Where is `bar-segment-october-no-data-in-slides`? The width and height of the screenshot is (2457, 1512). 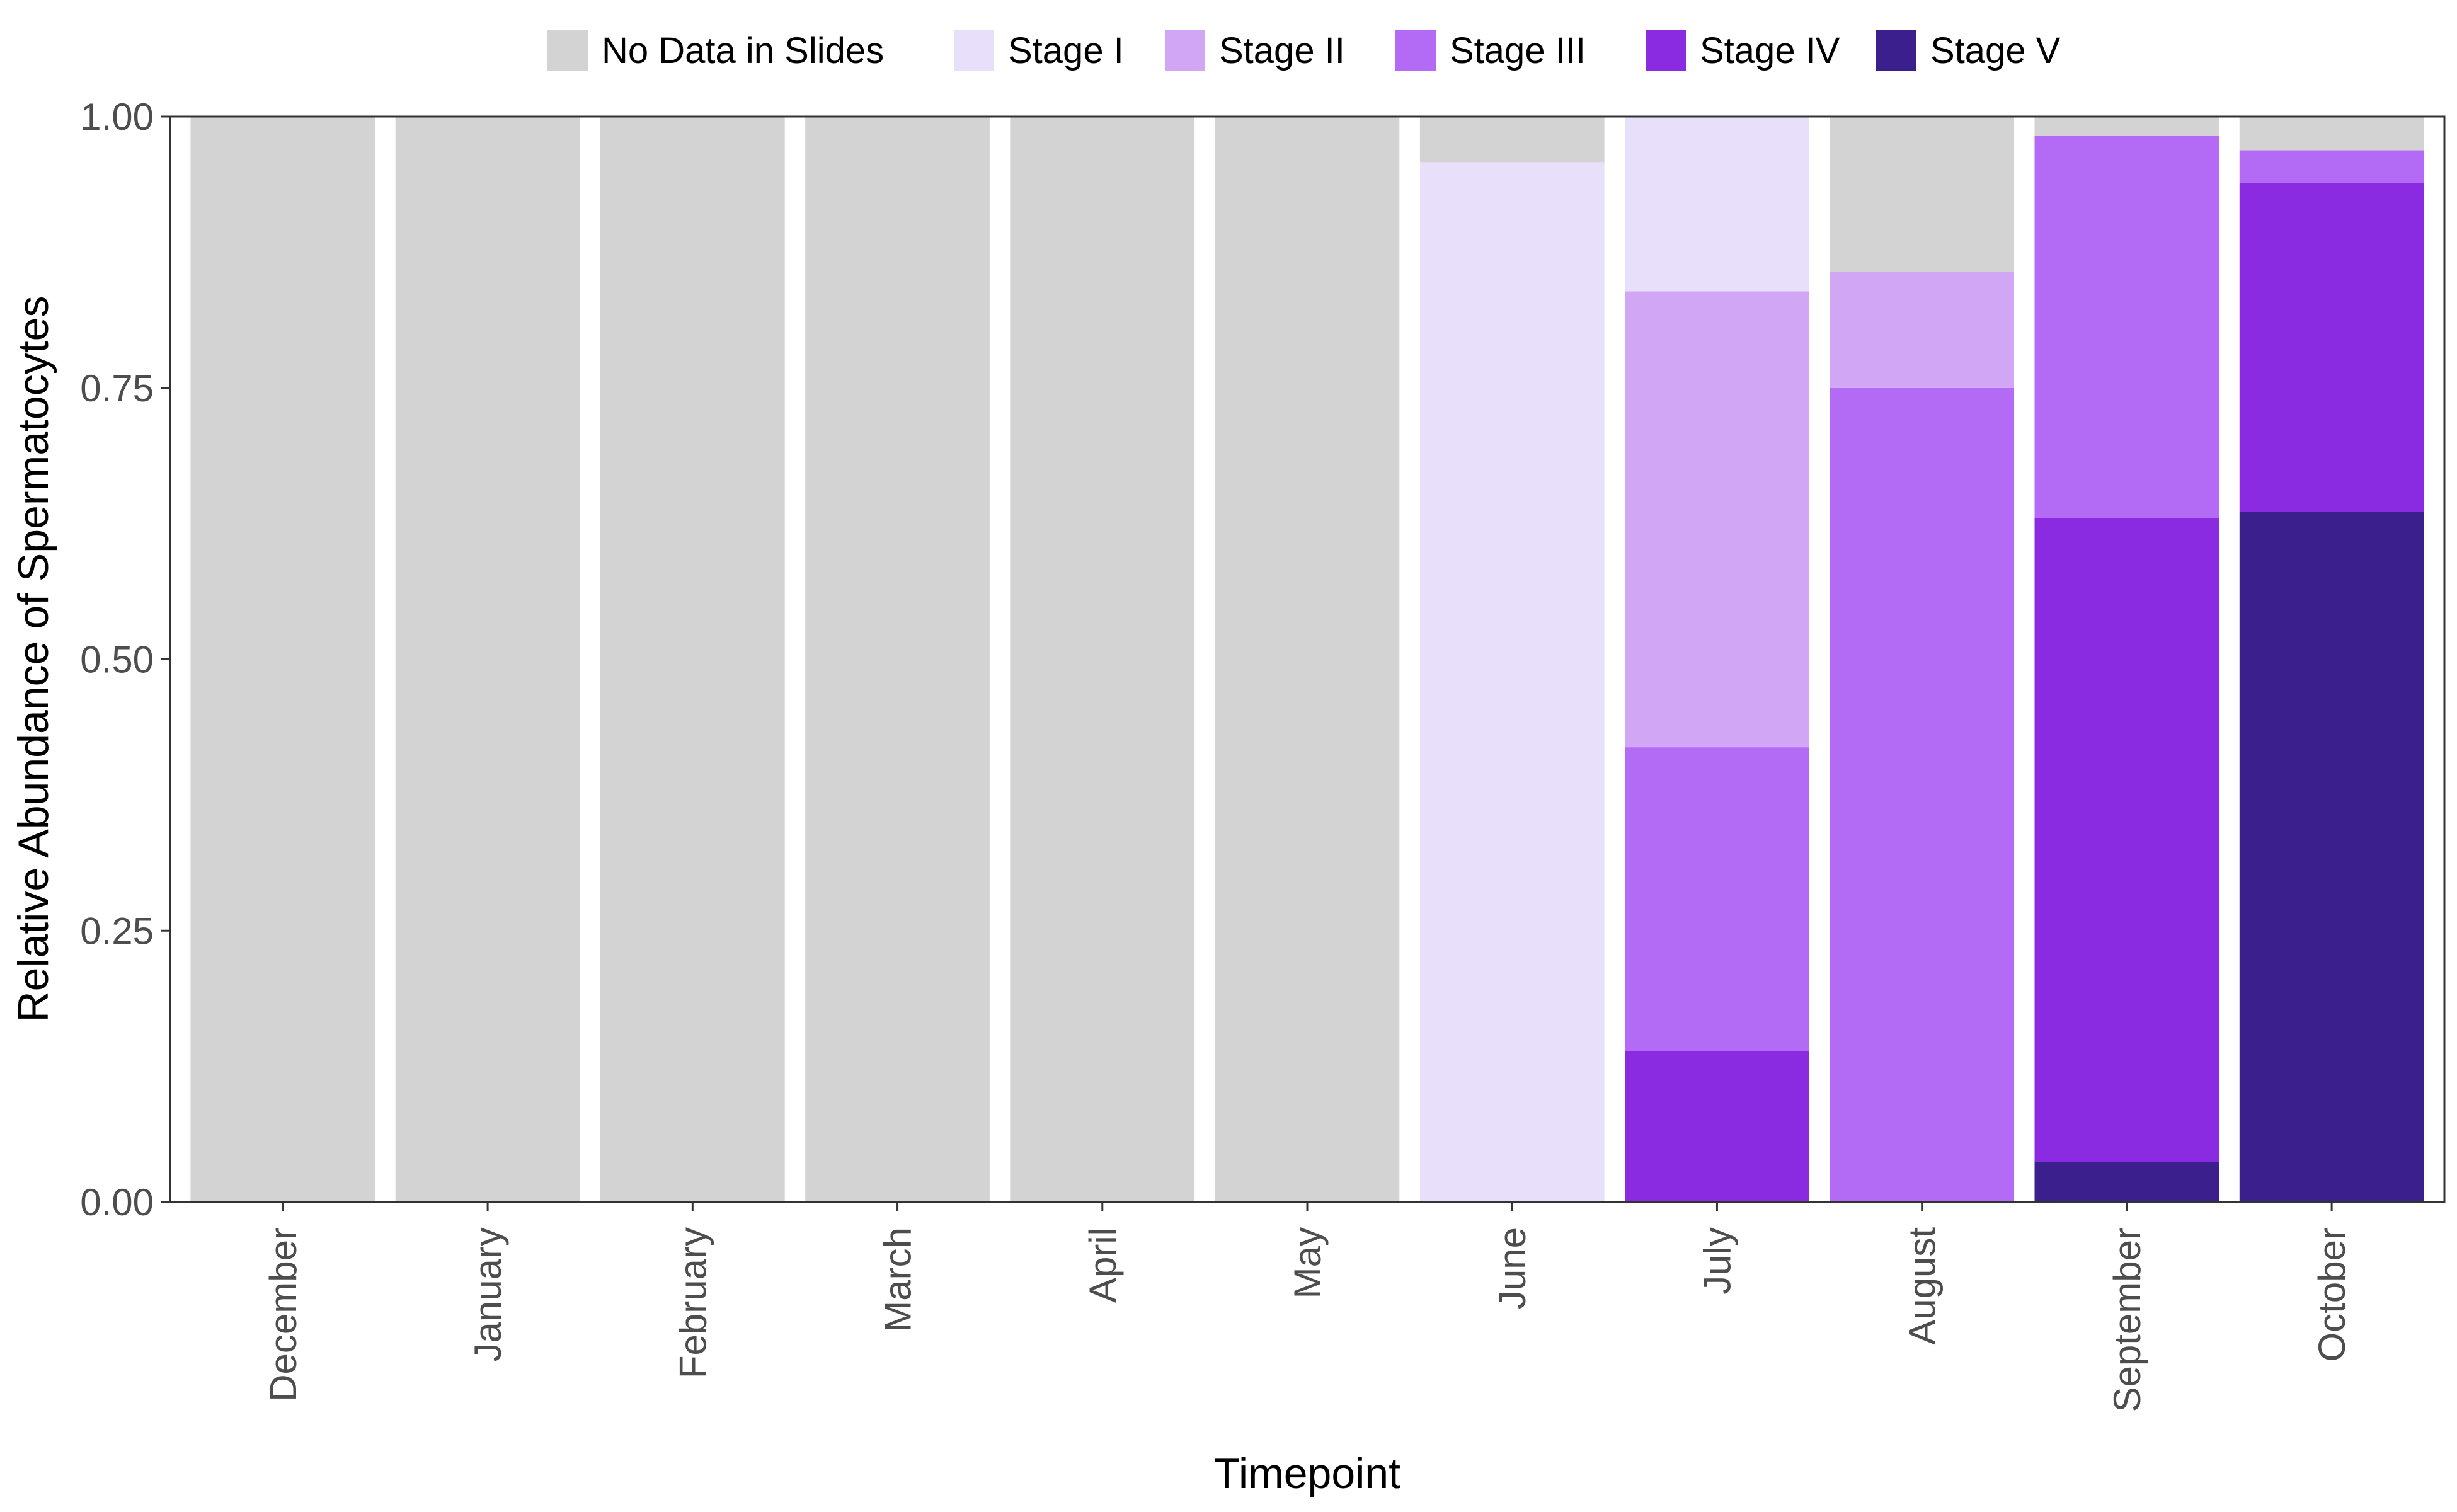 bar-segment-october-no-data-in-slides is located at coordinates (2331, 134).